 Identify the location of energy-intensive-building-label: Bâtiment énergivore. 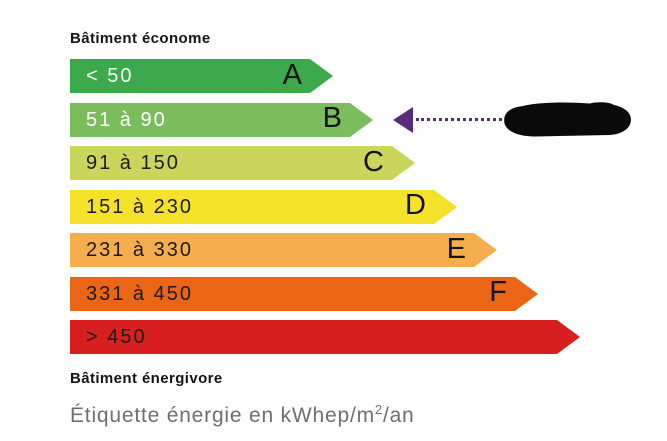
(146, 378).